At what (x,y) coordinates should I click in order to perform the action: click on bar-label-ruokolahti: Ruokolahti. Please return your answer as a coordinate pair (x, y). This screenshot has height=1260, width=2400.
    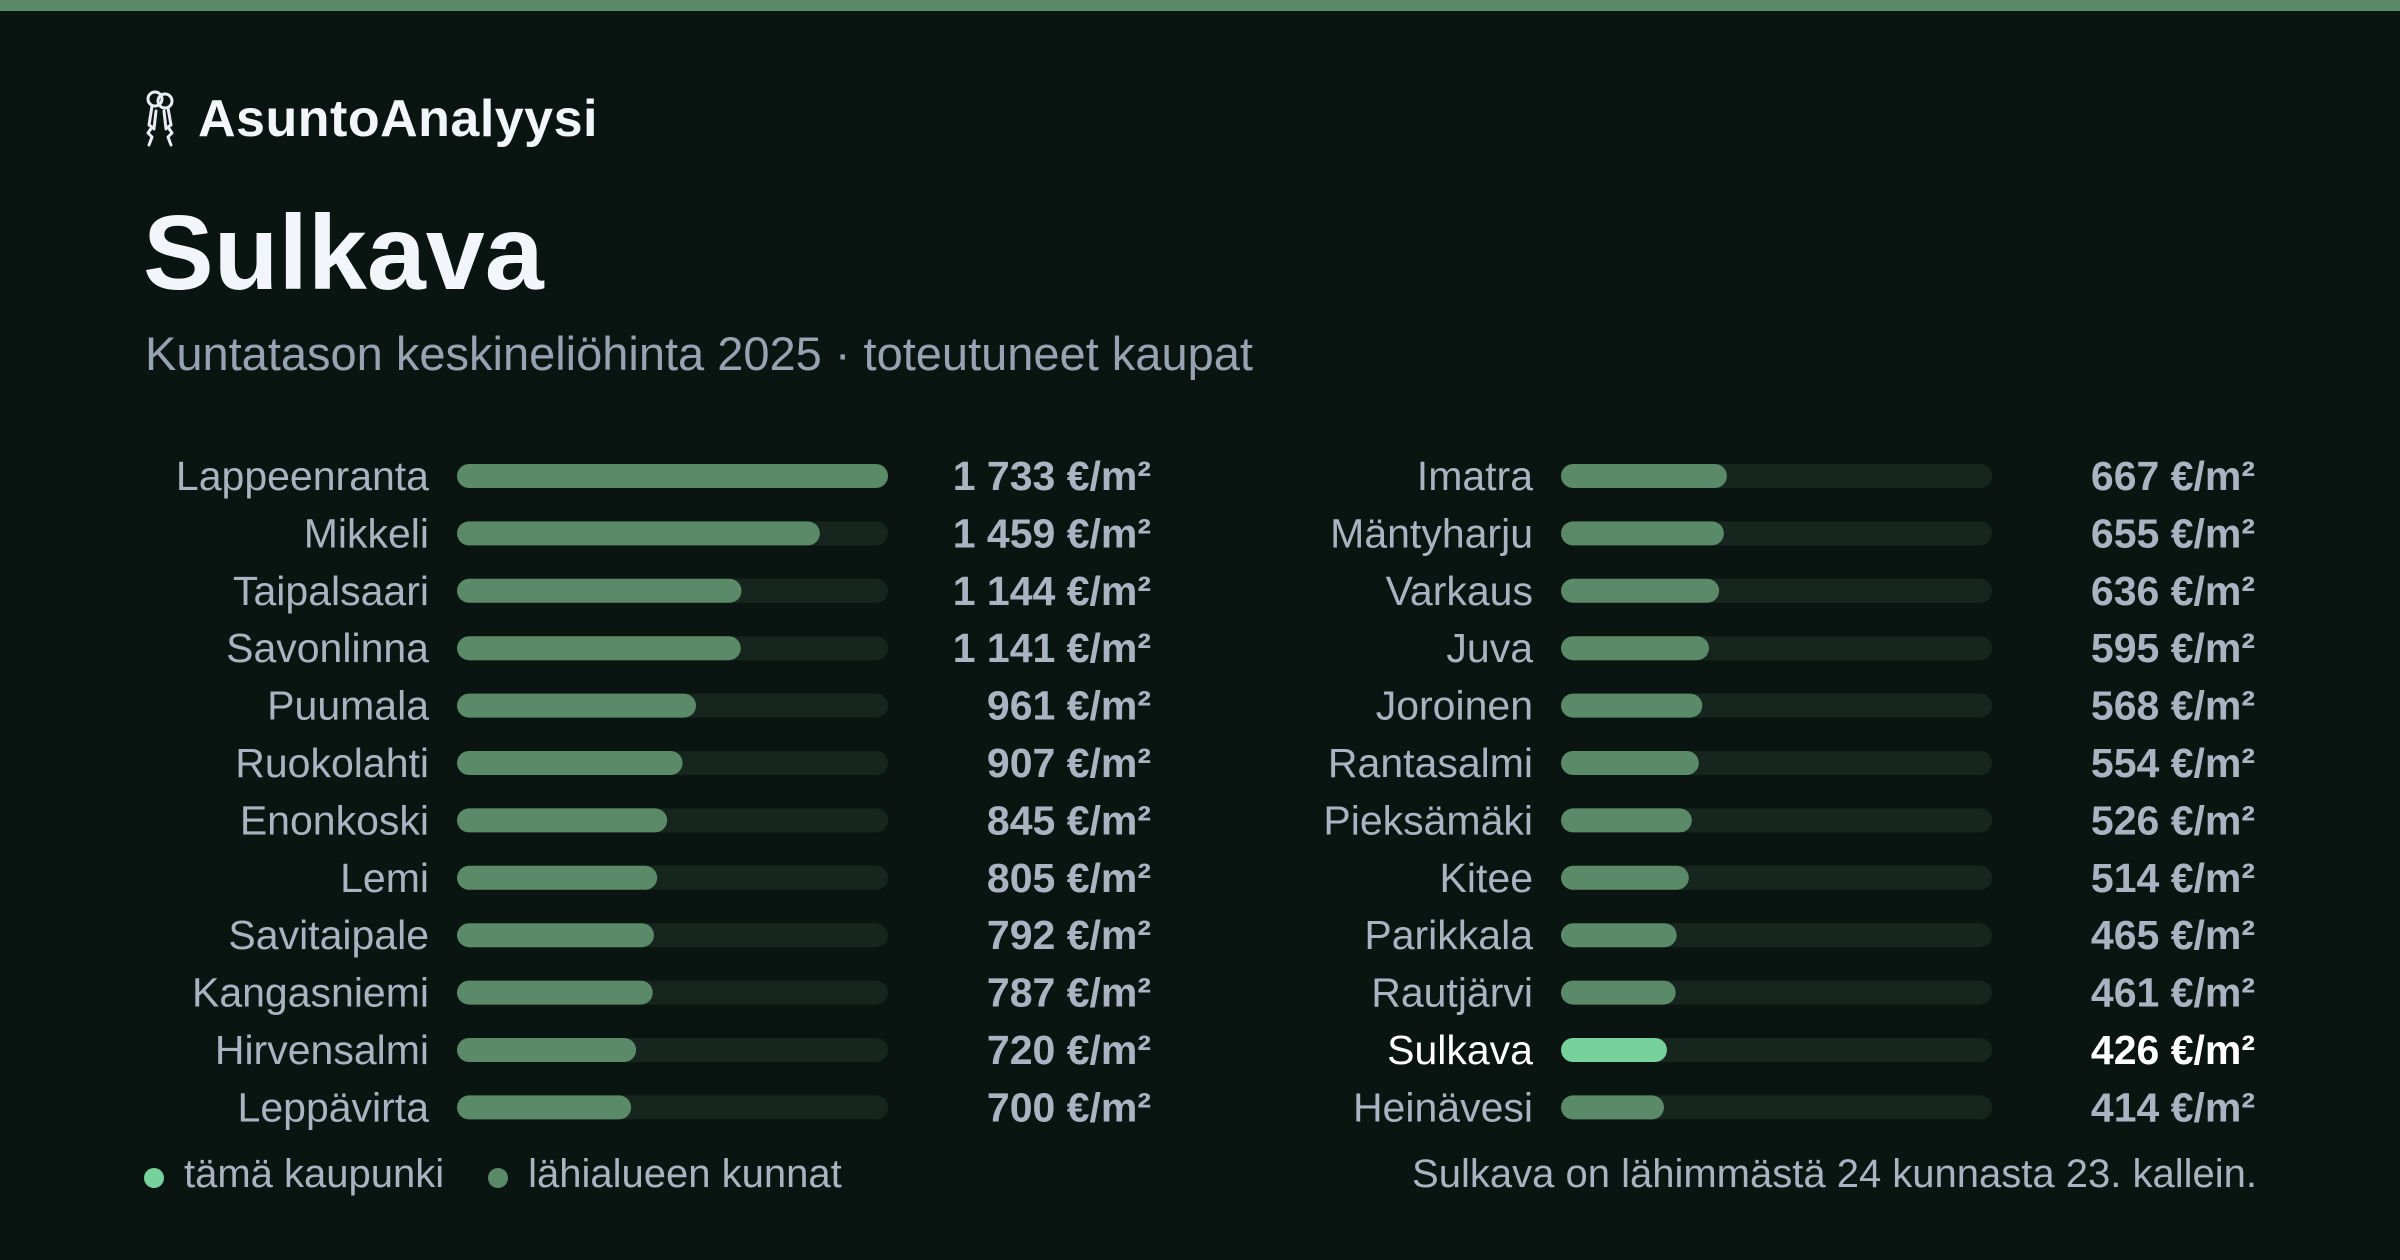
    Looking at the image, I should click on (332, 763).